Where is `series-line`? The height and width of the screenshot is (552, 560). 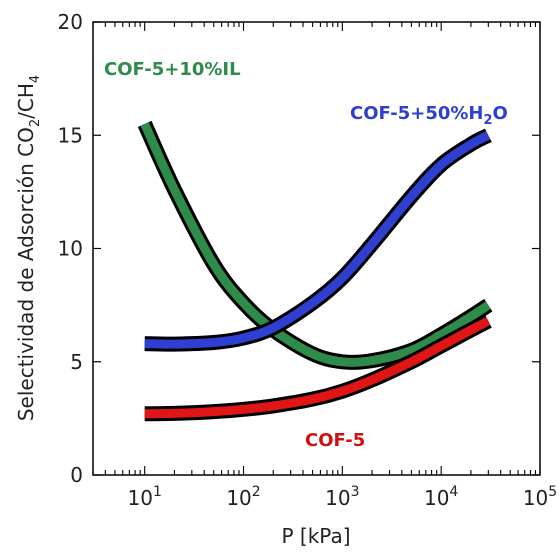
series-line is located at coordinates (317, 368).